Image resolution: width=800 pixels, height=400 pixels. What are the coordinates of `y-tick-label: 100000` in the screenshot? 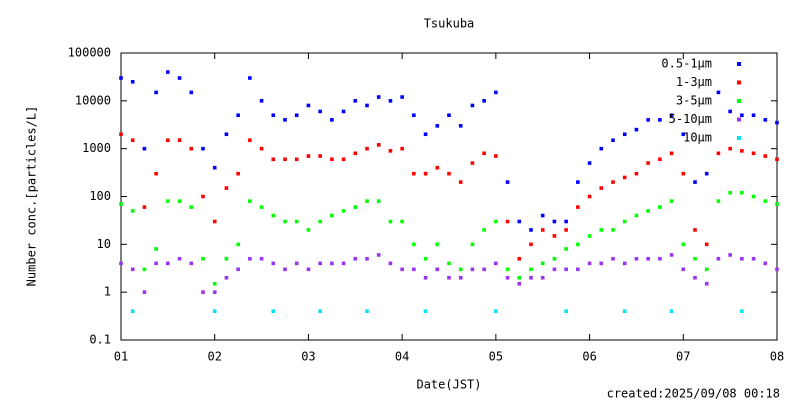 It's located at (89, 53).